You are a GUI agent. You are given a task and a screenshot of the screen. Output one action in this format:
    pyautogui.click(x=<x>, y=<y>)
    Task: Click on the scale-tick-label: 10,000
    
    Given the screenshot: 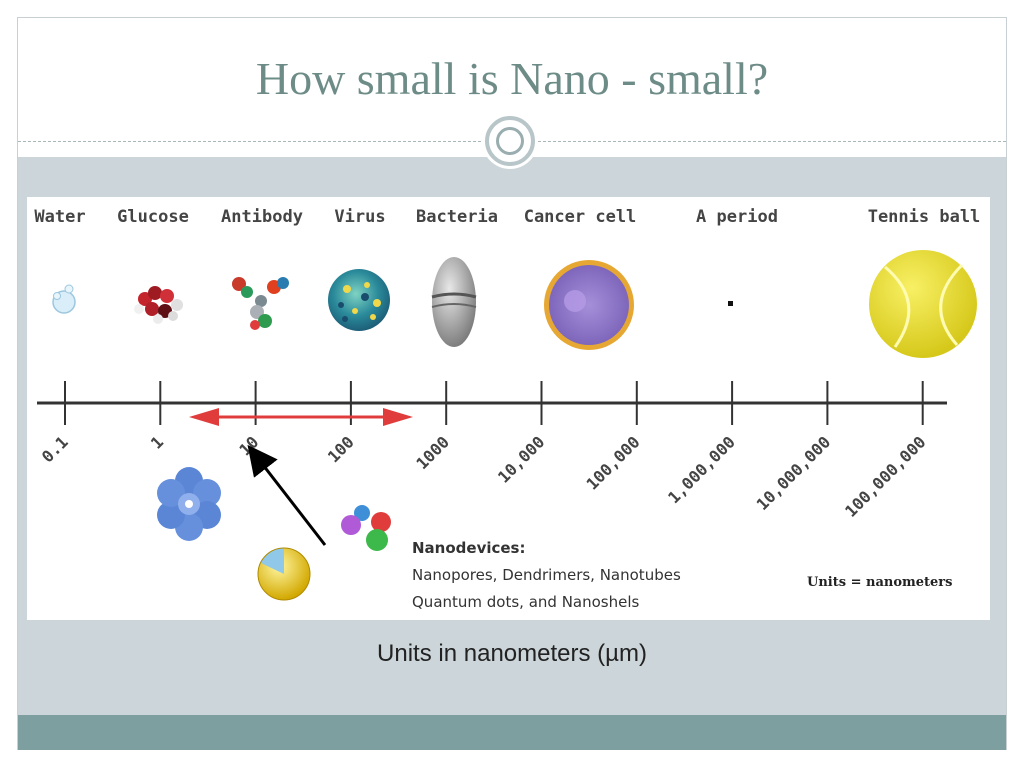 What is the action you would take?
    pyautogui.click(x=521, y=459)
    